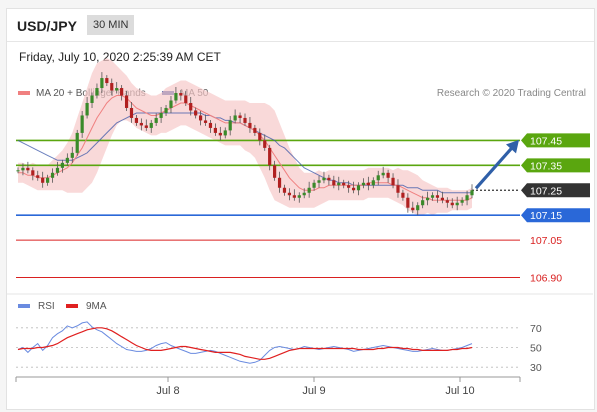  What do you see at coordinates (536, 349) in the screenshot?
I see `rsi-tick-50: 50` at bounding box center [536, 349].